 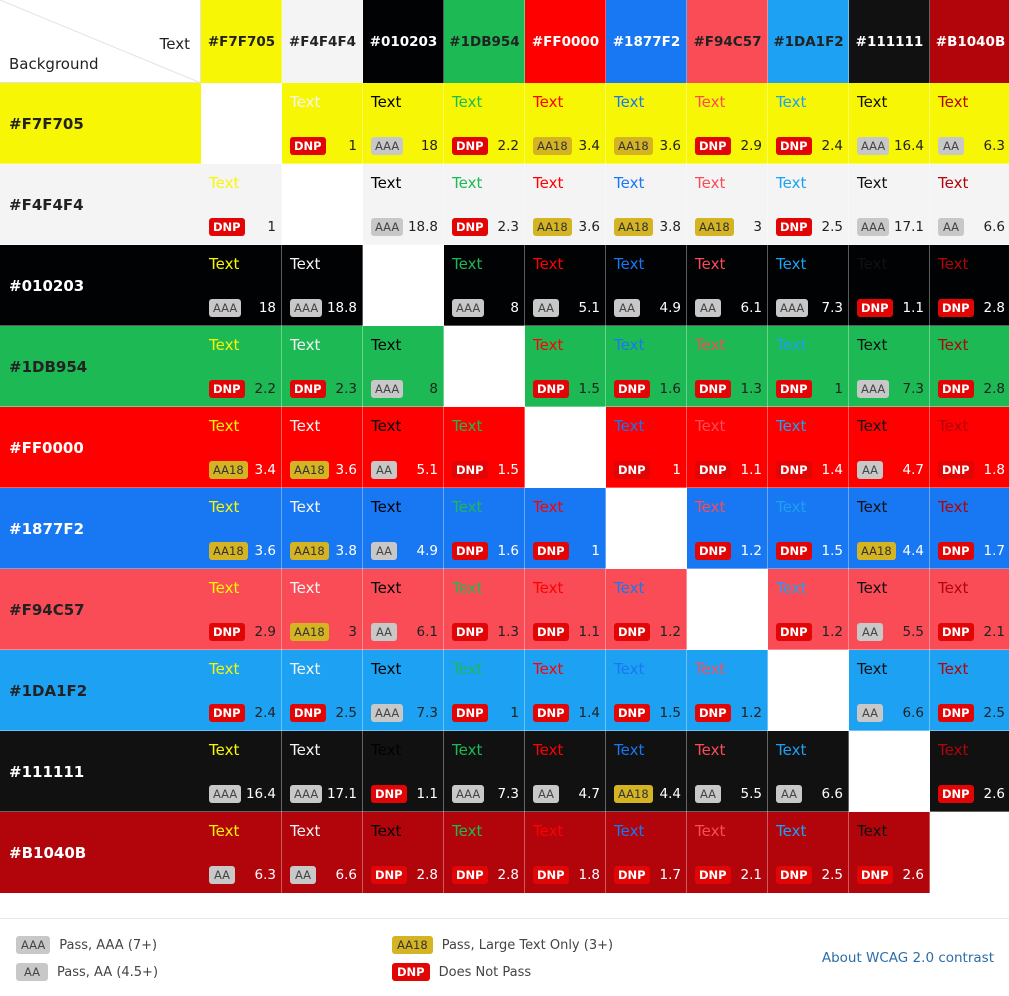 What do you see at coordinates (994, 713) in the screenshot?
I see `contrast-ratio: 2.5` at bounding box center [994, 713].